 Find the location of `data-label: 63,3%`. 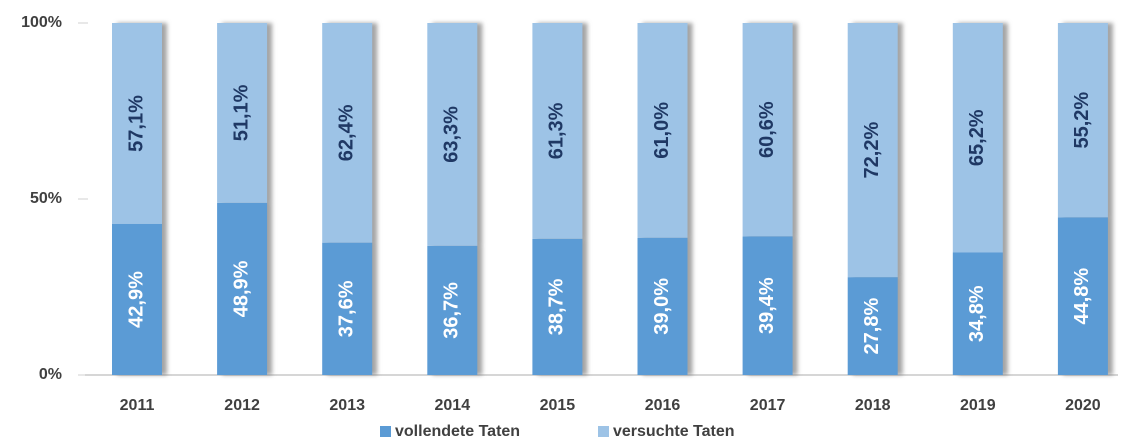

data-label: 63,3% is located at coordinates (452, 134).